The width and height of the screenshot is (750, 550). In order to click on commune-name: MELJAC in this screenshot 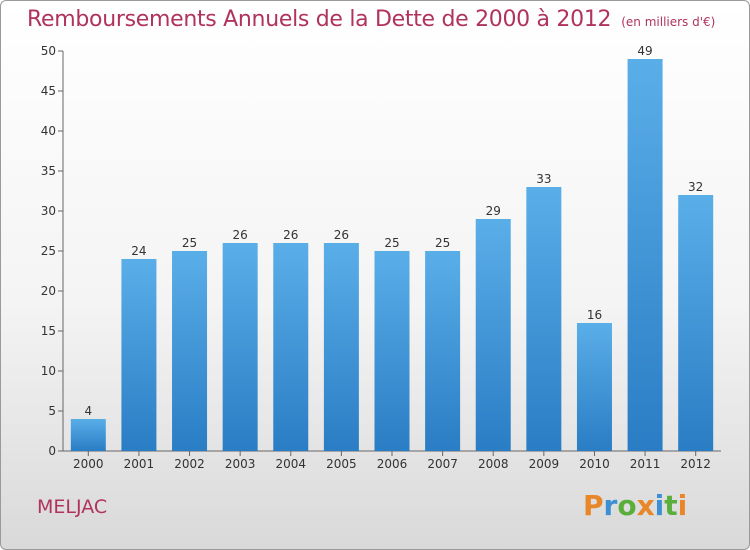, I will do `click(72, 507)`.